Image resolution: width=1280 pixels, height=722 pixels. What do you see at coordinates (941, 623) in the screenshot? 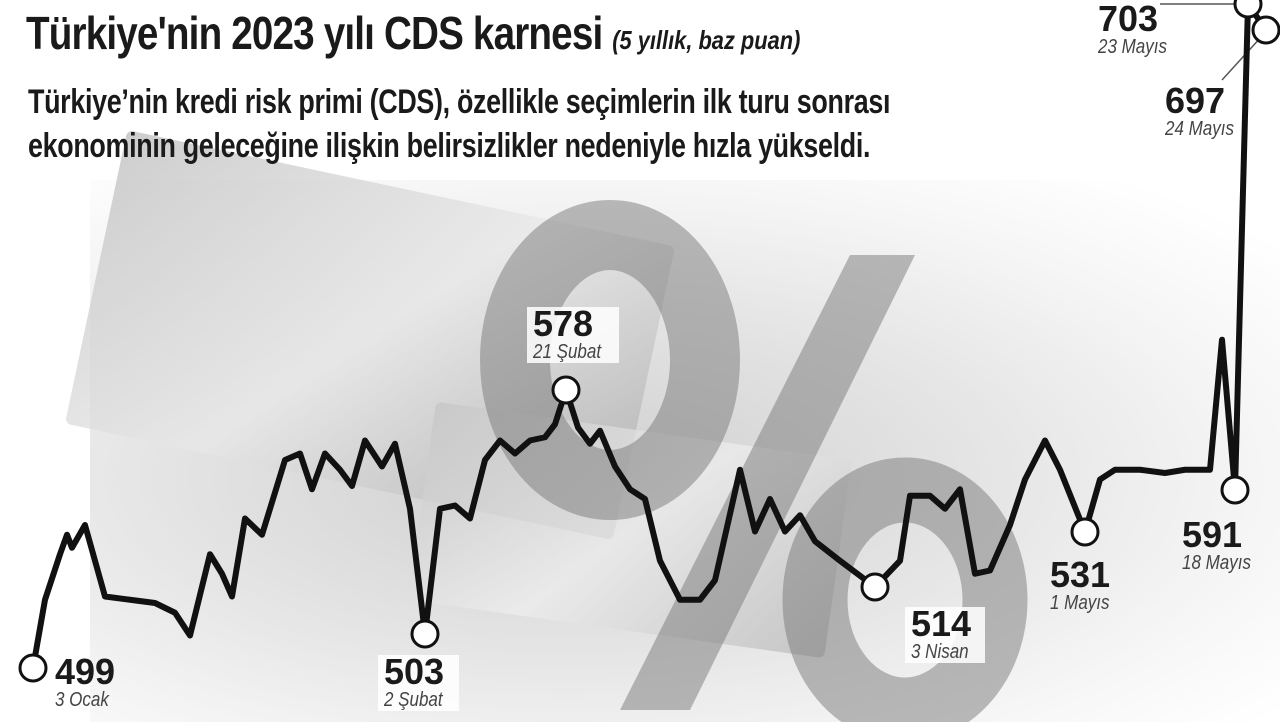
I see `data-label: 514` at bounding box center [941, 623].